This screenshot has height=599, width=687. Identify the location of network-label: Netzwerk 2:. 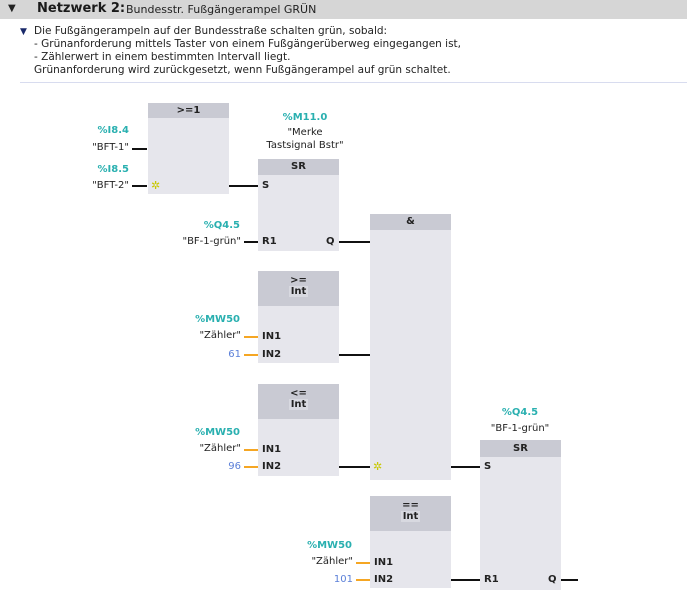
(81, 8).